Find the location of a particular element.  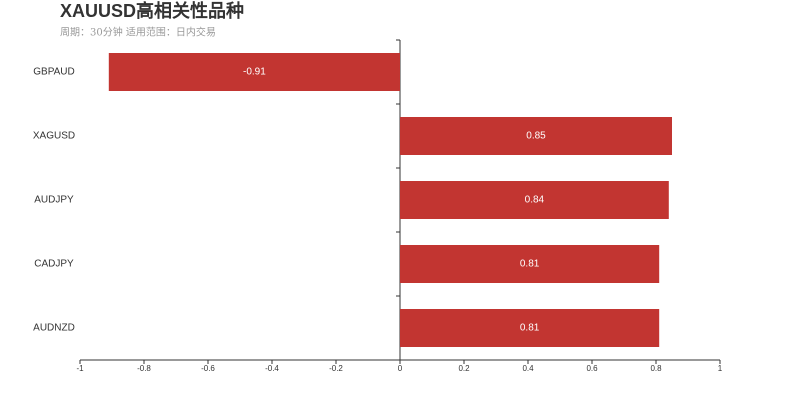

x-tick-label: 0.2 is located at coordinates (464, 368).